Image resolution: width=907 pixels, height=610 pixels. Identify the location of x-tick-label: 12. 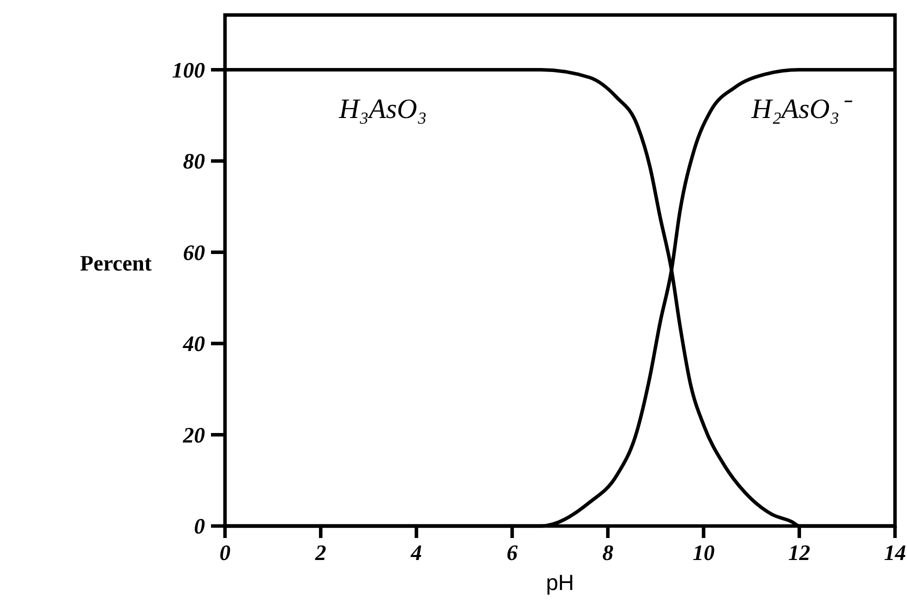
(799, 552).